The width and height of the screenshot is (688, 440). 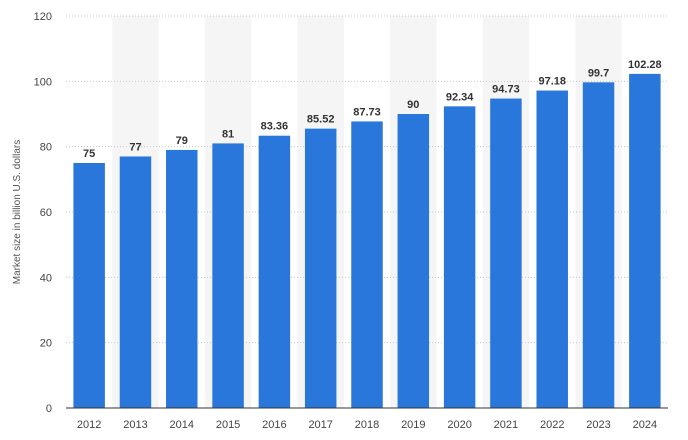 What do you see at coordinates (135, 282) in the screenshot?
I see `bar-2013` at bounding box center [135, 282].